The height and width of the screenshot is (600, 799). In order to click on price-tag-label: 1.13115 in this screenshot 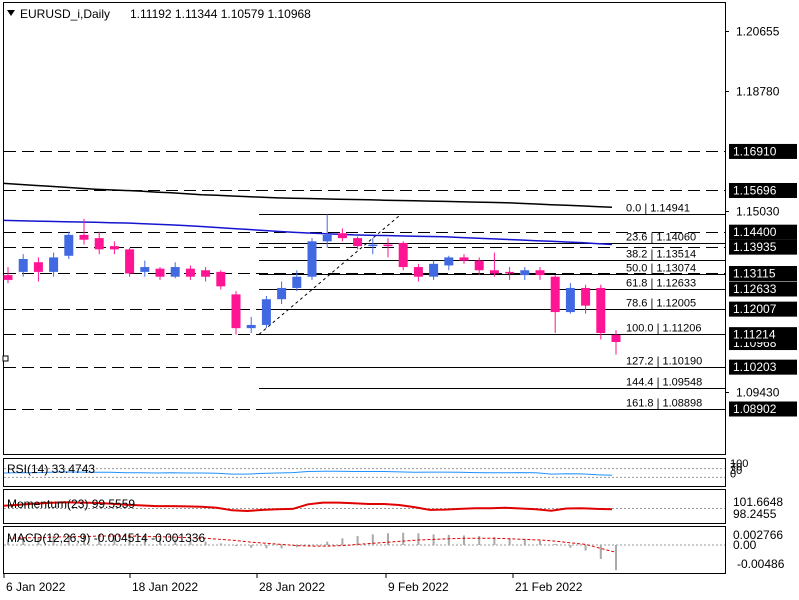, I will do `click(754, 274)`.